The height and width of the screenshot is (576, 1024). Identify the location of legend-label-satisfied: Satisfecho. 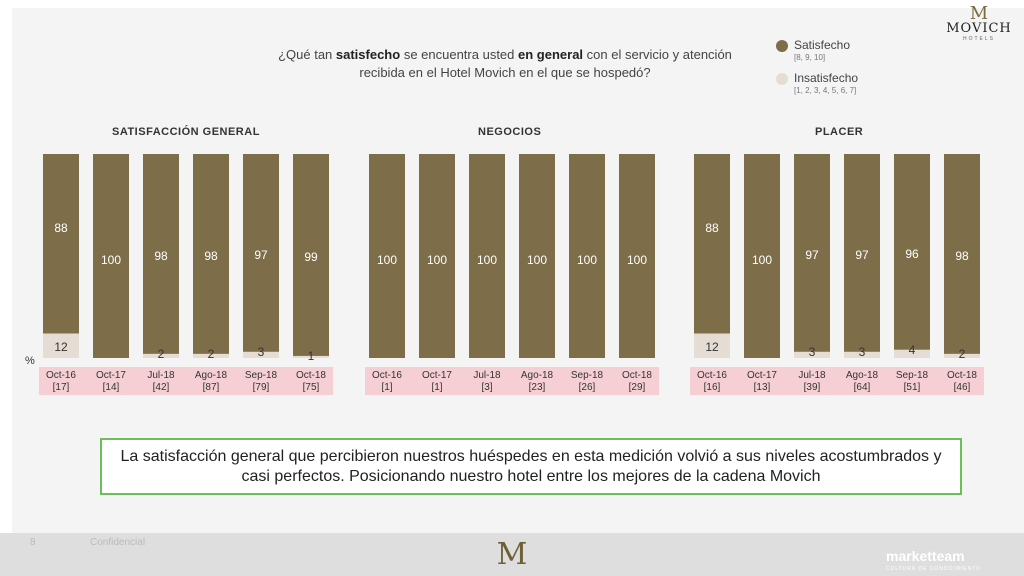
(822, 45).